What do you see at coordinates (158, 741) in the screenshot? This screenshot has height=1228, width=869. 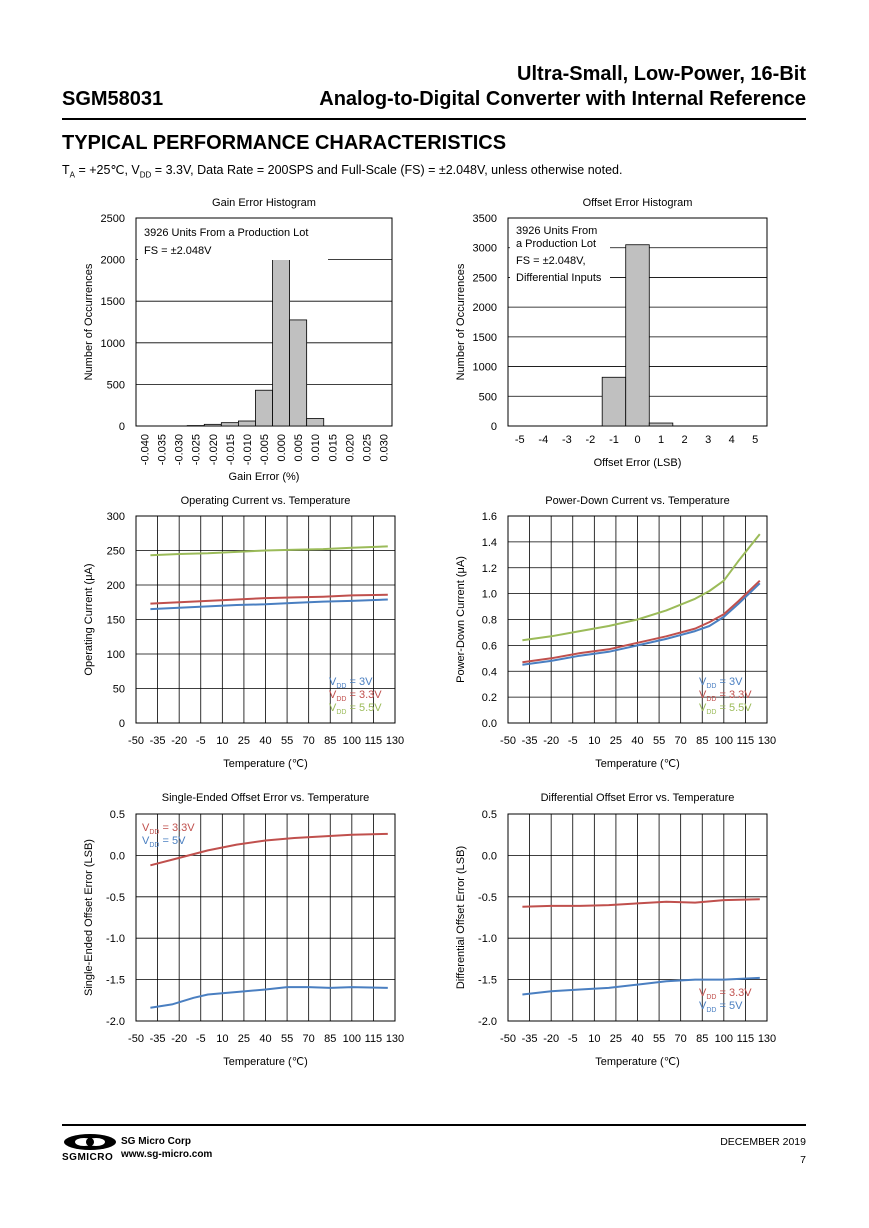 I see `x-tick-label: -35` at bounding box center [158, 741].